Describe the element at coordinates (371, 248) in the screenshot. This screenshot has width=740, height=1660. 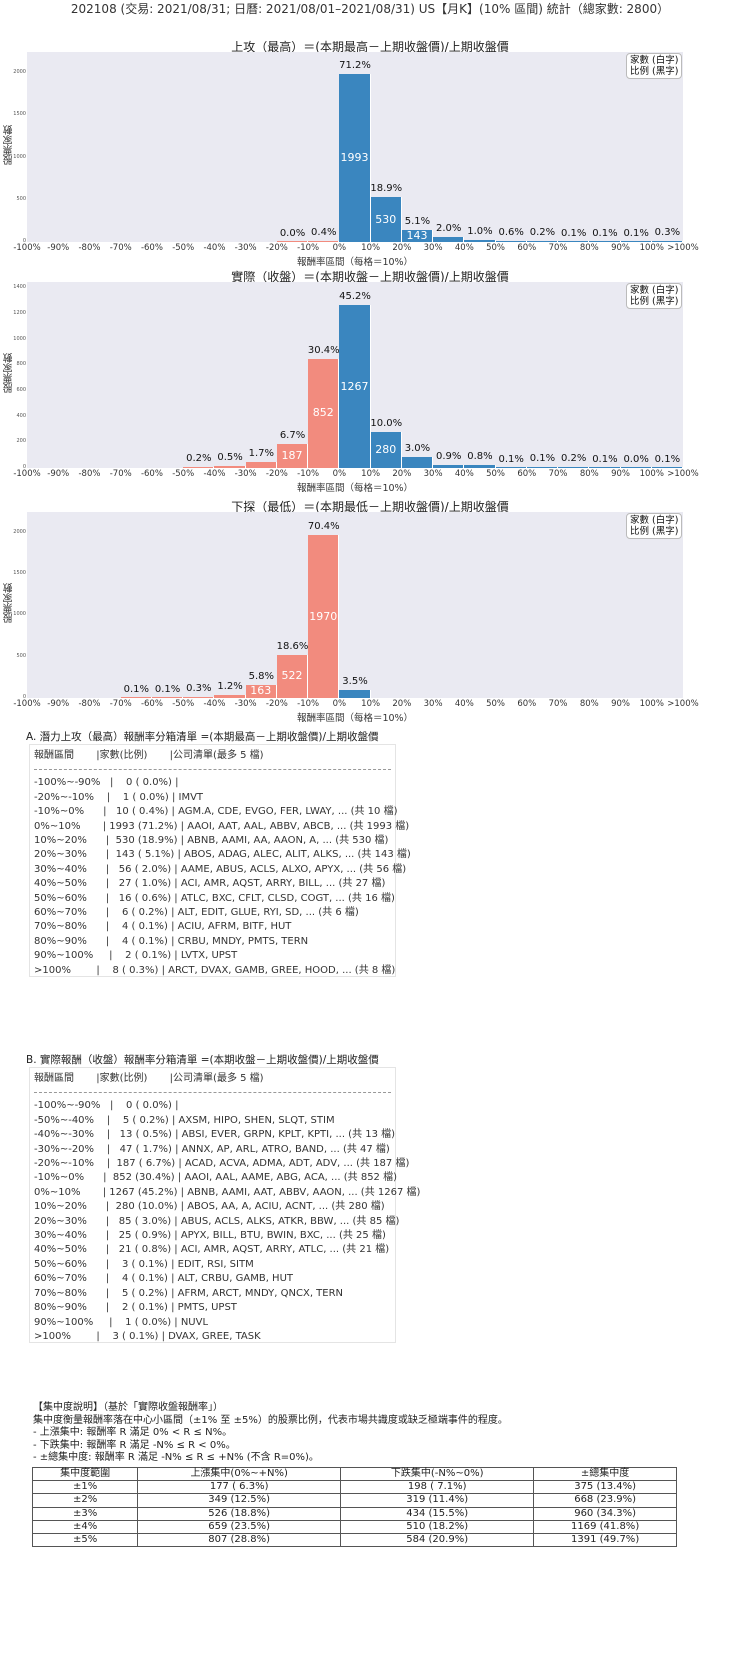
I see `x-tick: 10%` at that location.